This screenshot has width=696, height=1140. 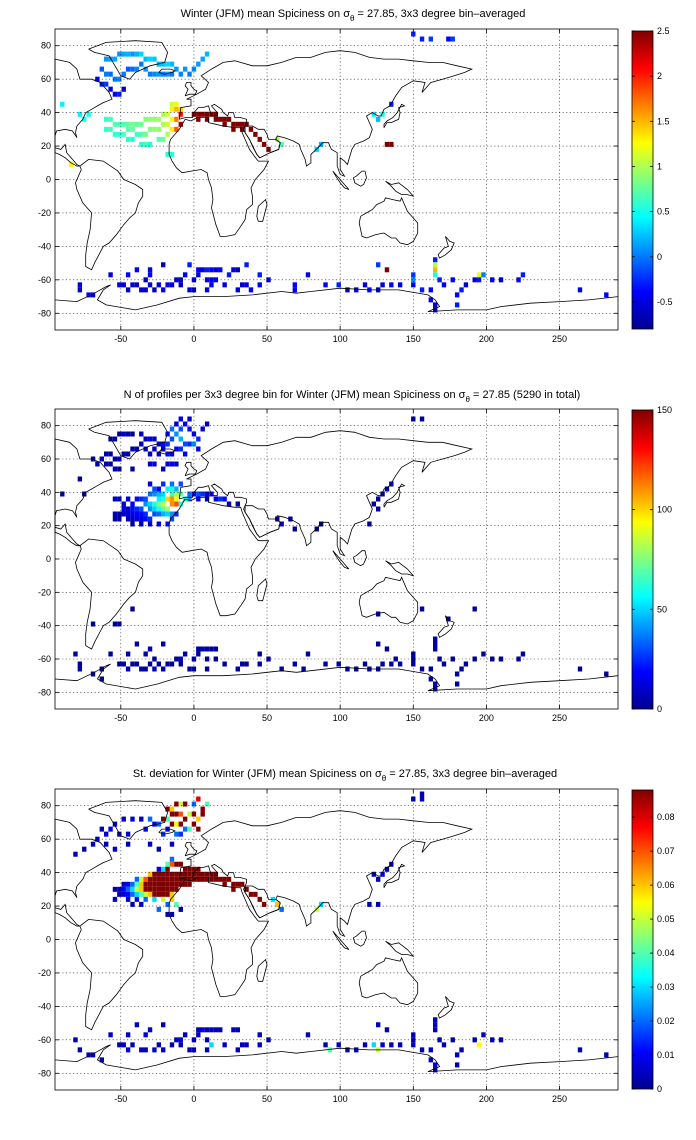 I want to click on colorbar-tick-label: 0.02, so click(x=666, y=1021).